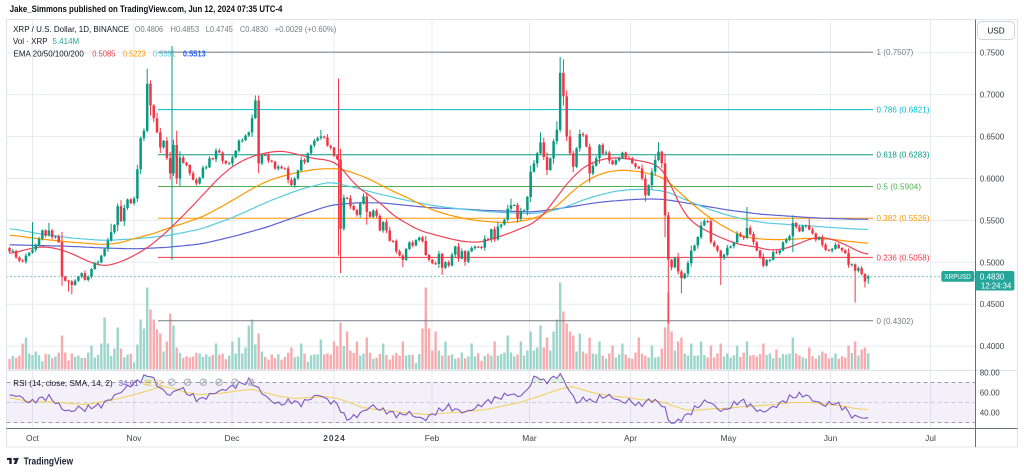  Describe the element at coordinates (153, 383) in the screenshot. I see `svg-text: 42.92` at that location.